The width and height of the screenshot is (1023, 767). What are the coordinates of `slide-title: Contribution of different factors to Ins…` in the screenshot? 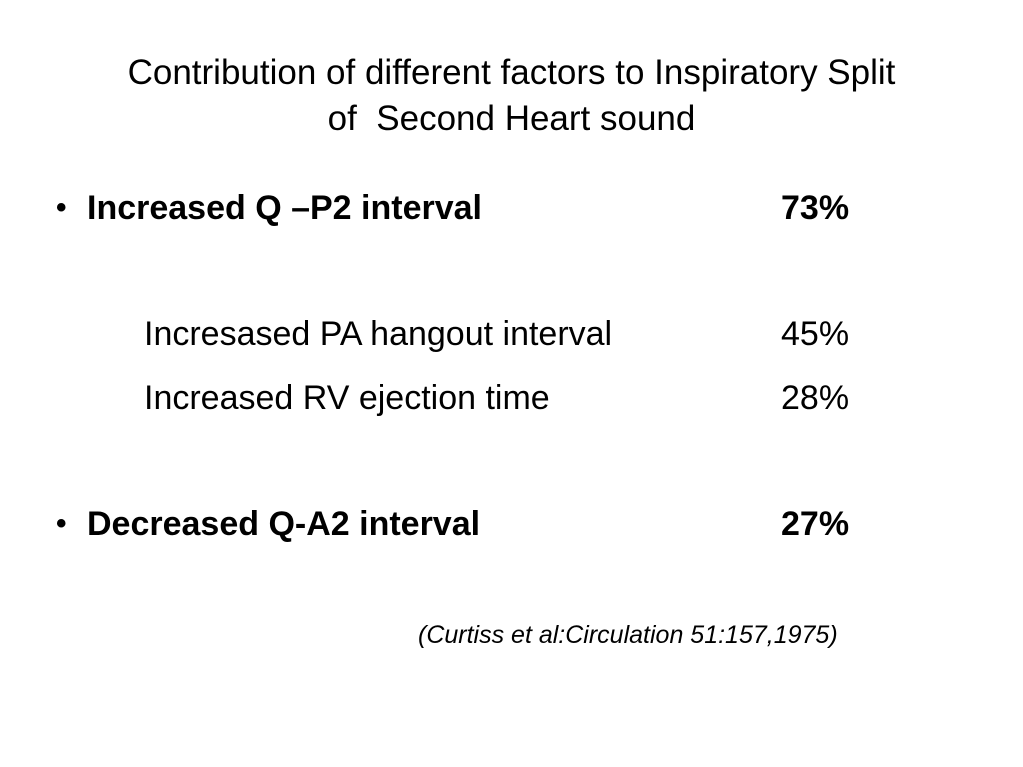 It's located at (511, 96).